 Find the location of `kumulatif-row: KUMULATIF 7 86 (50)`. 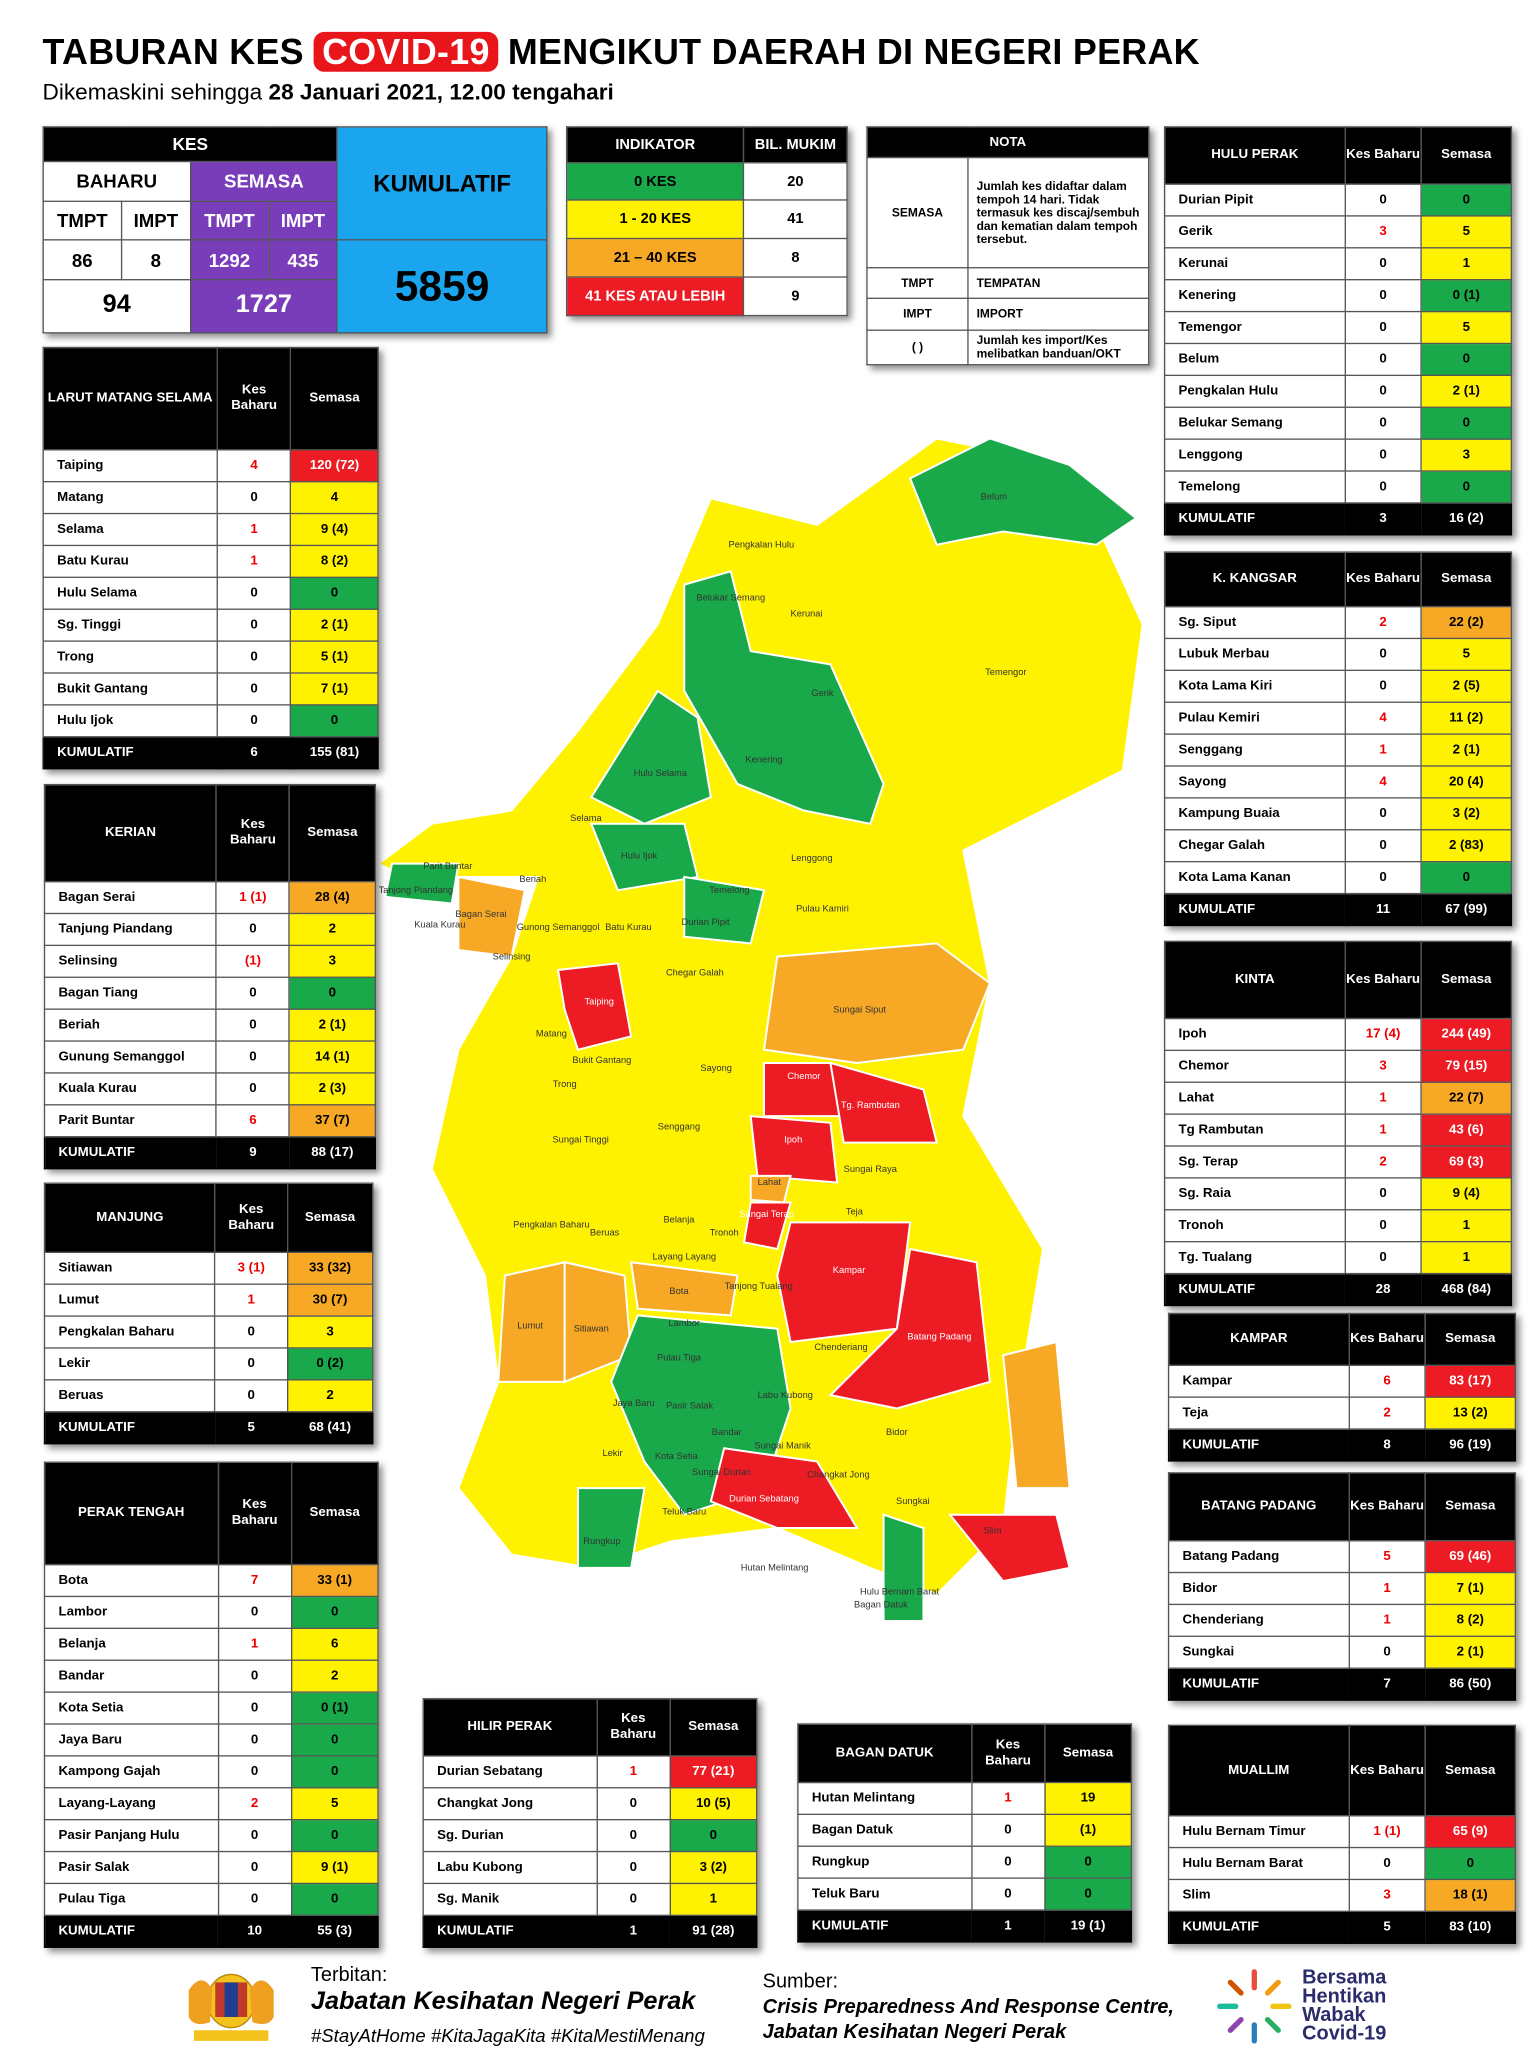

kumulatif-row: KUMULATIF 7 86 (50) is located at coordinates (1342, 1684).